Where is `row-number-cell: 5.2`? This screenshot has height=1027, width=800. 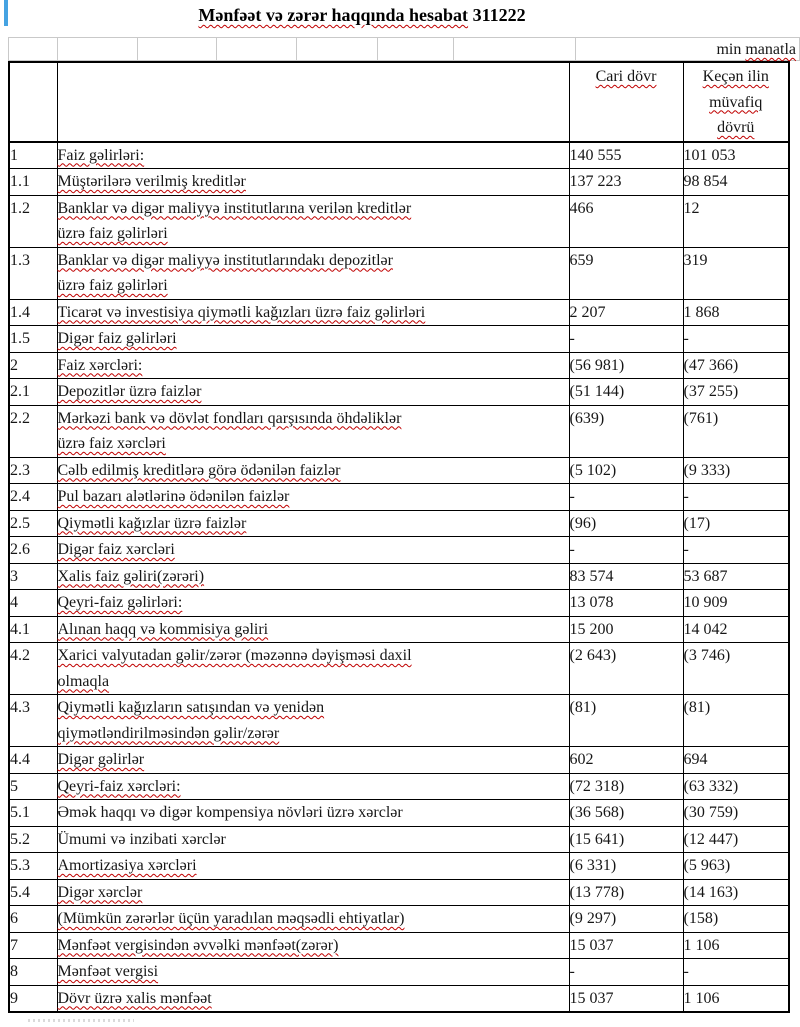
row-number-cell: 5.2 is located at coordinates (33, 839).